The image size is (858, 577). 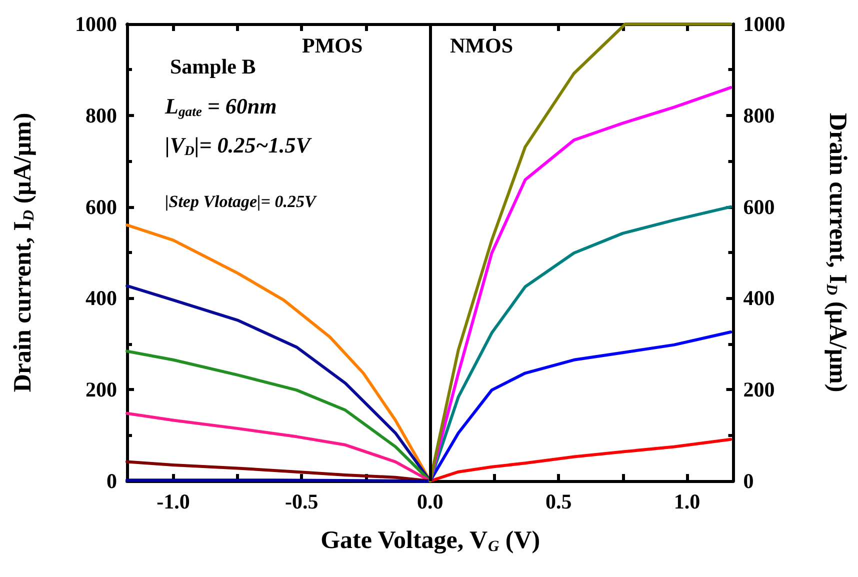 What do you see at coordinates (301, 502) in the screenshot?
I see `x-tick-label: -0.5` at bounding box center [301, 502].